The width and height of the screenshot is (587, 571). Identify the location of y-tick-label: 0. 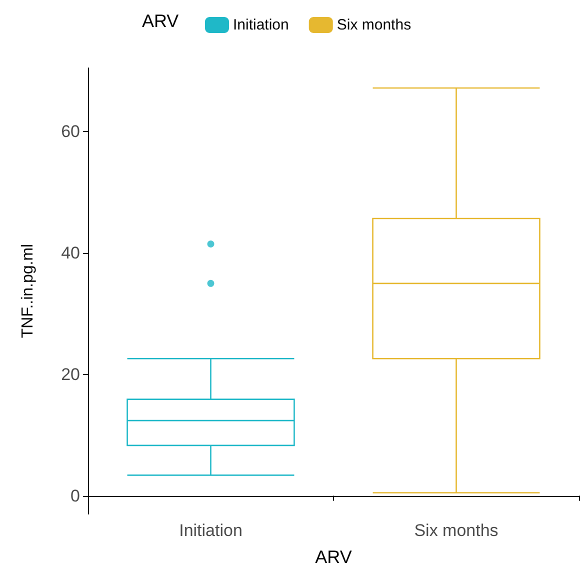
(75, 496).